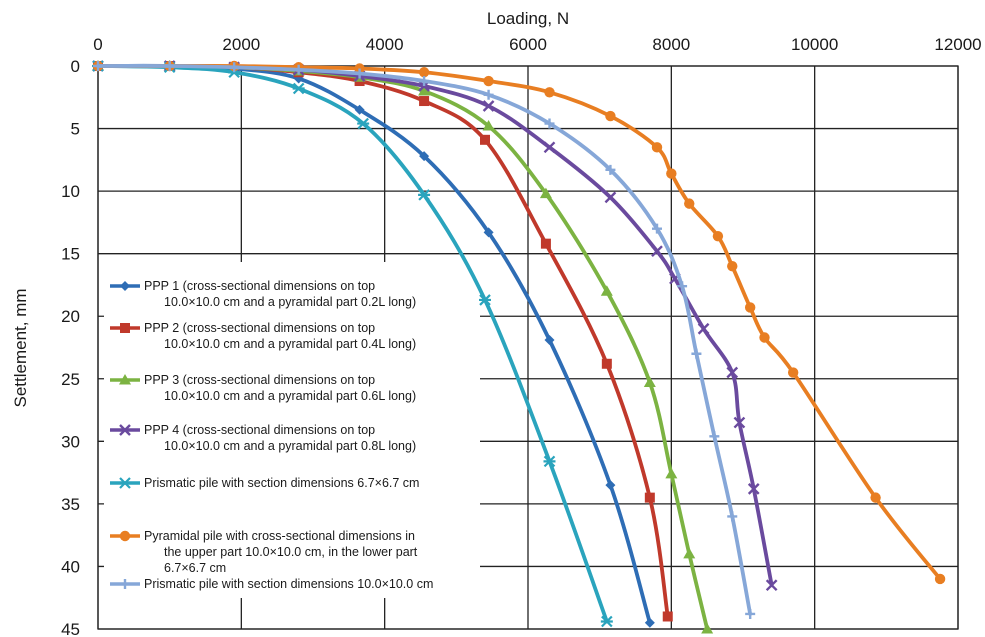 The height and width of the screenshot is (637, 985). Describe the element at coordinates (70, 566) in the screenshot. I see `y-tick-label: 40` at that location.